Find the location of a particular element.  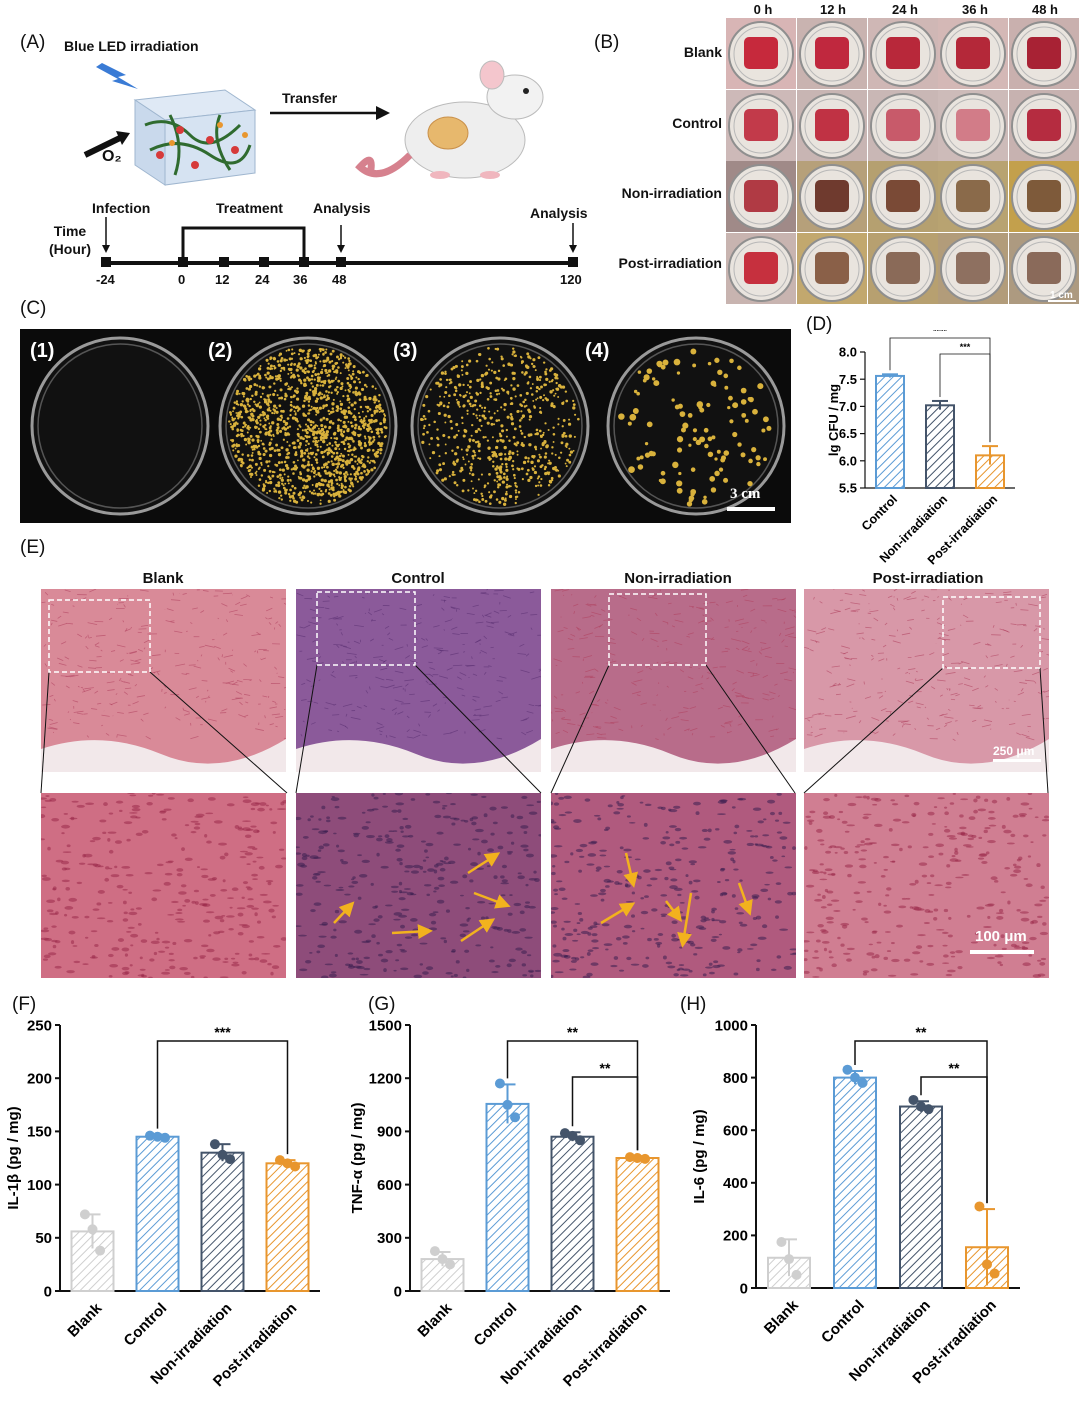

he-overview-blank is located at coordinates (163, 680).